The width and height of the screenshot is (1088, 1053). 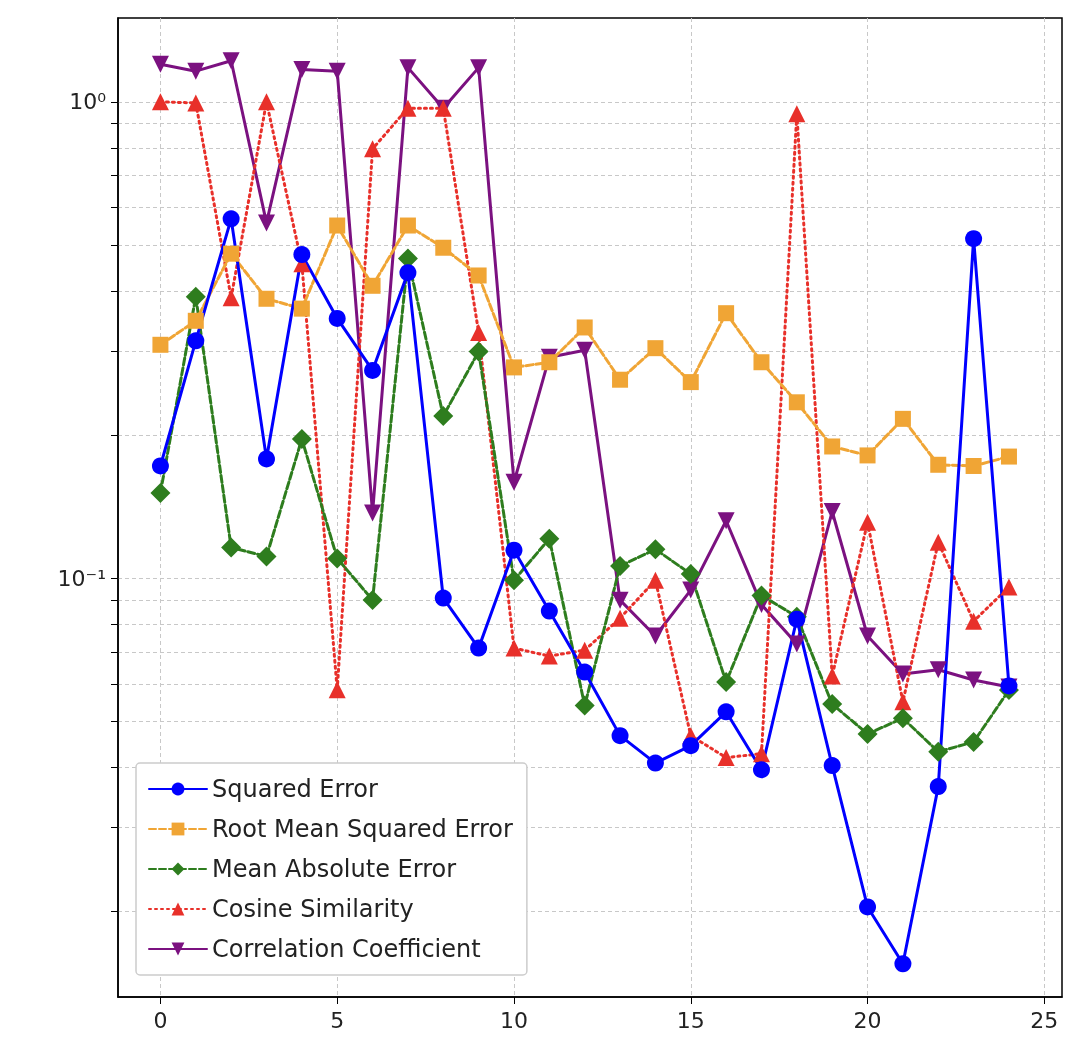 What do you see at coordinates (363, 829) in the screenshot?
I see `legend-label: Root Mean Squared Error` at bounding box center [363, 829].